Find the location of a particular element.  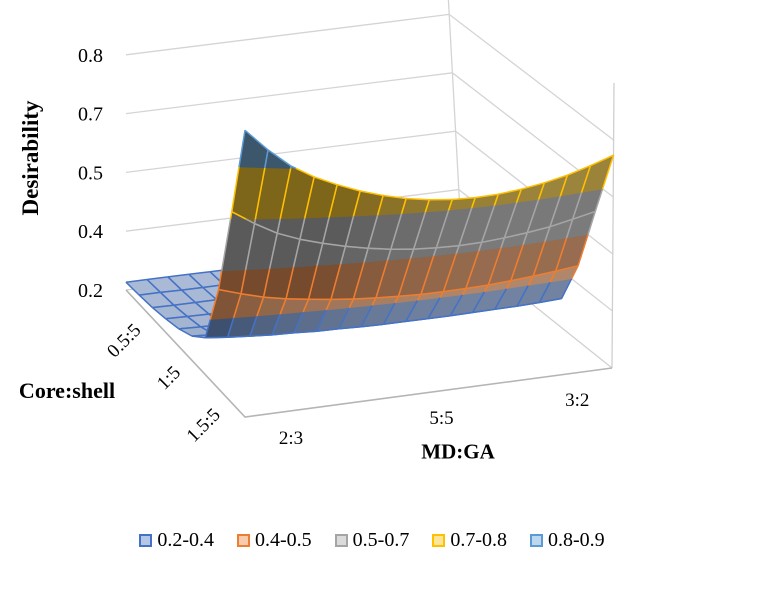

cat-label: 2:3 is located at coordinates (291, 438).